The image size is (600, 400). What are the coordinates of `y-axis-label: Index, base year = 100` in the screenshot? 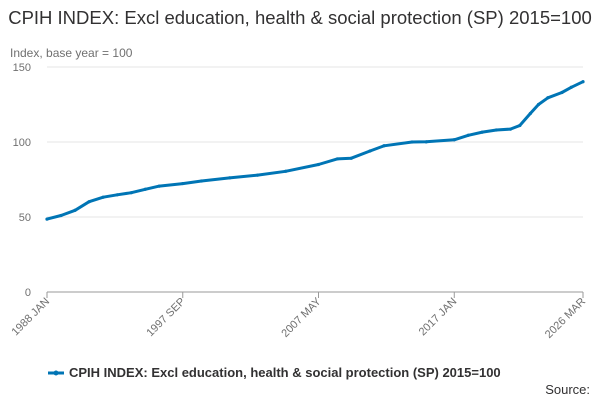 It's located at (71, 53).